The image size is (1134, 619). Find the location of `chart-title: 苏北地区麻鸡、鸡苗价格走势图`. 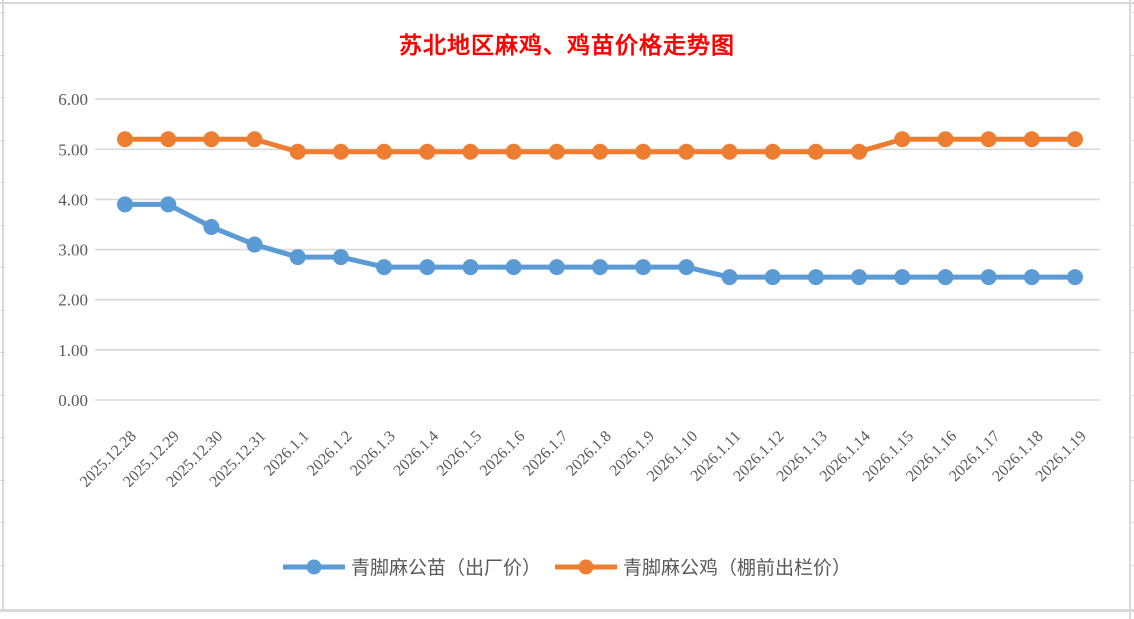

chart-title: 苏北地区麻鸡、鸡苗价格走势图 is located at coordinates (567, 45).